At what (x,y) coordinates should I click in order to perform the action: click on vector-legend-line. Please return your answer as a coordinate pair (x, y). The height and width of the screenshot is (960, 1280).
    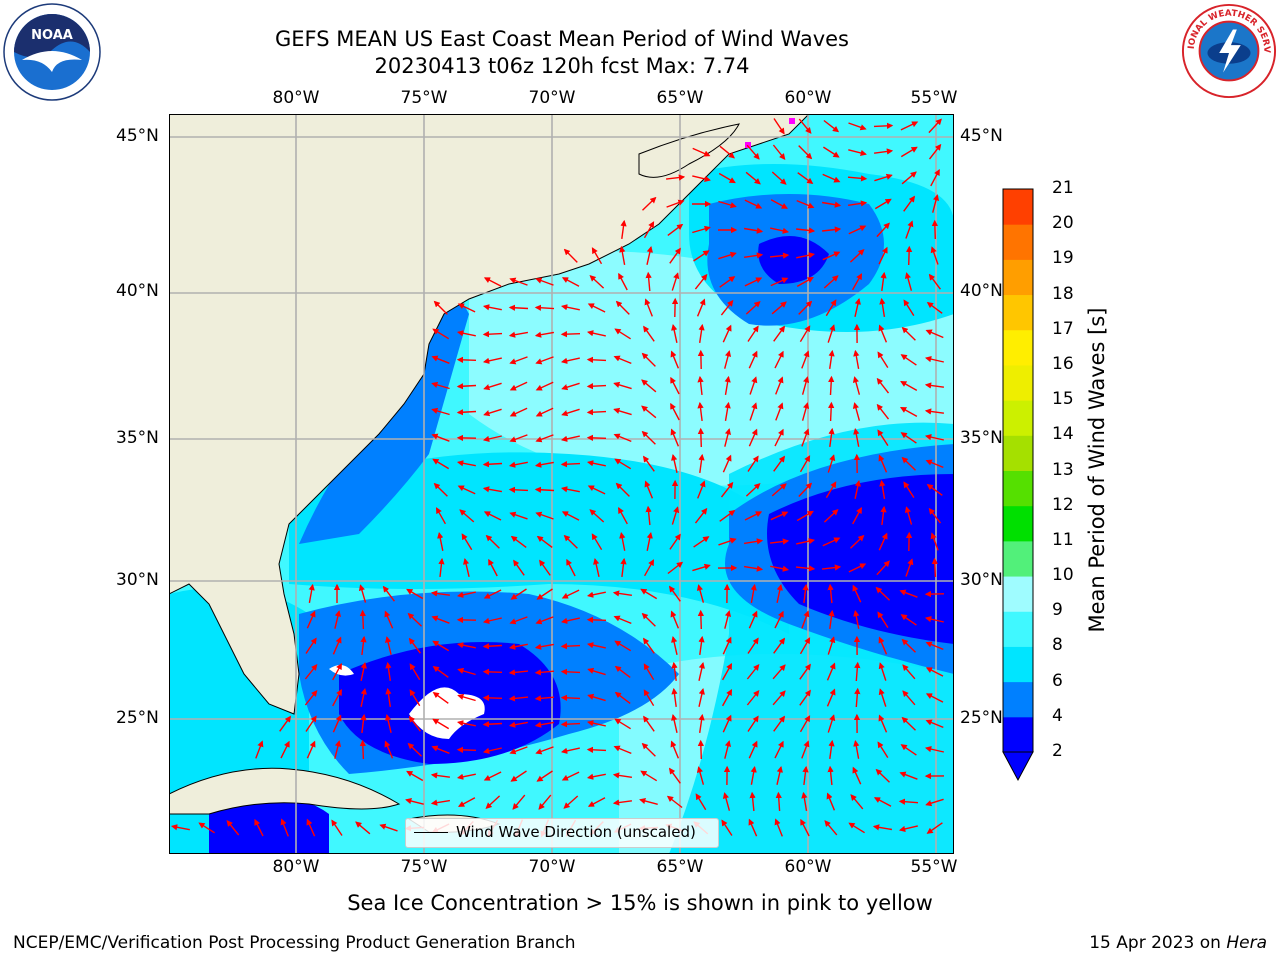
    Looking at the image, I should click on (431, 832).